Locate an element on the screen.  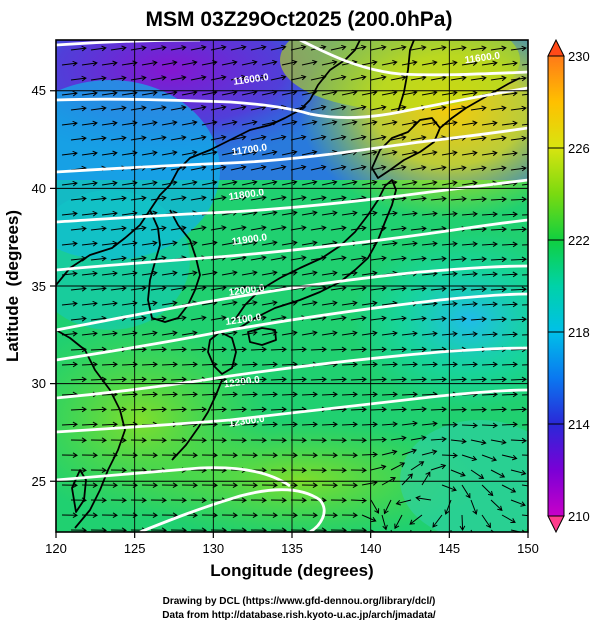
coast-shikoku is located at coordinates (262, 336).